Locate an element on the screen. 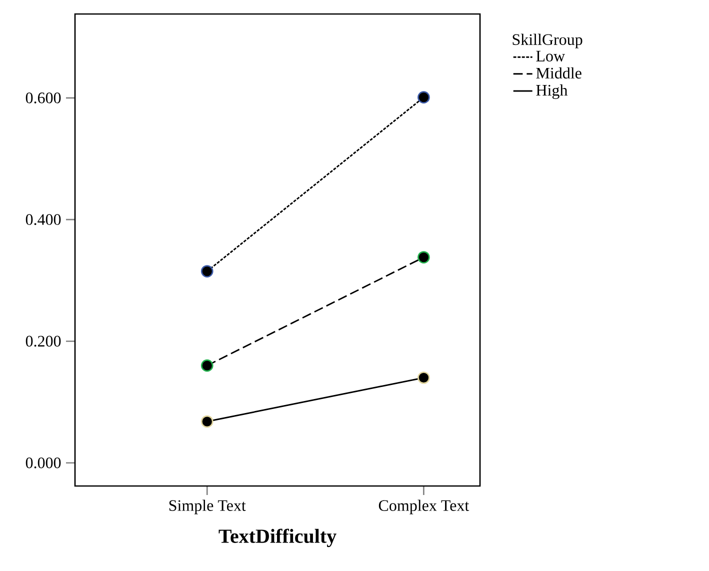 This screenshot has height=571, width=709. y-tick-label: 0.600 is located at coordinates (43, 98).